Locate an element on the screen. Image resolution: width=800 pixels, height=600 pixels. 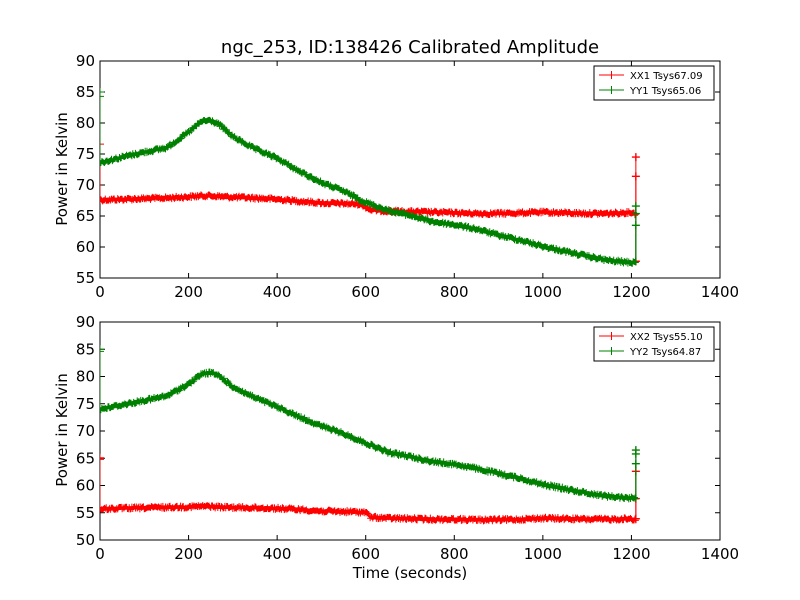
legend-label: XX1 Tsys67.09 is located at coordinates (666, 76).